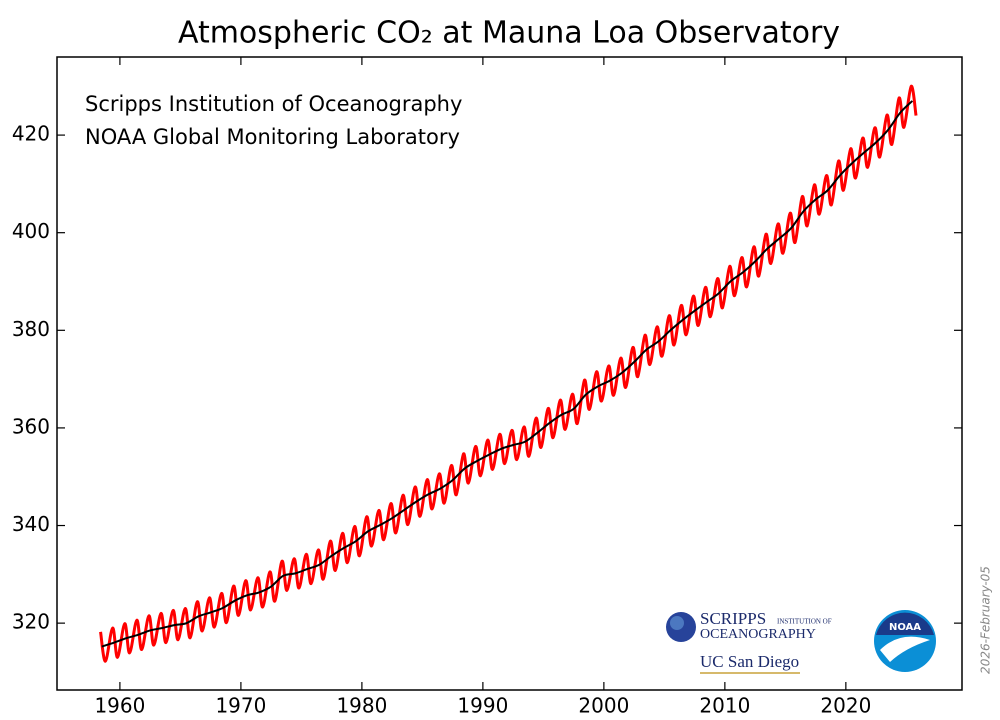 The image size is (1000, 720). What do you see at coordinates (905, 649) in the screenshot?
I see `noaa-bird` at bounding box center [905, 649].